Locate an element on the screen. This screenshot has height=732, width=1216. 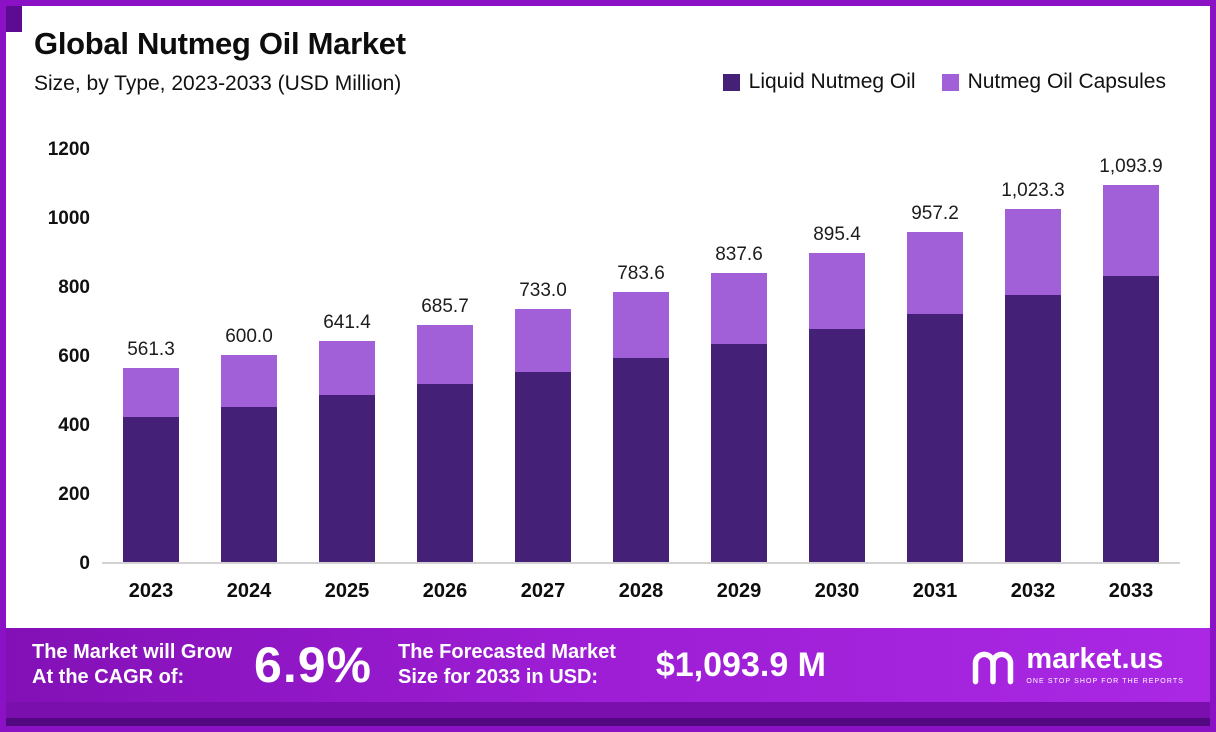
legend-swatch-liquid is located at coordinates (731, 82).